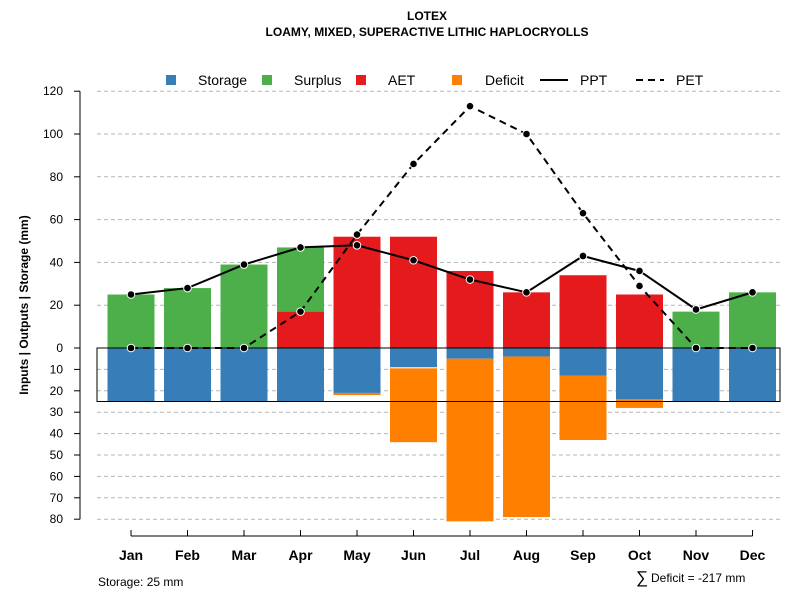 This screenshot has height=600, width=800. What do you see at coordinates (357, 234) in the screenshot?
I see `pet-point-May` at bounding box center [357, 234].